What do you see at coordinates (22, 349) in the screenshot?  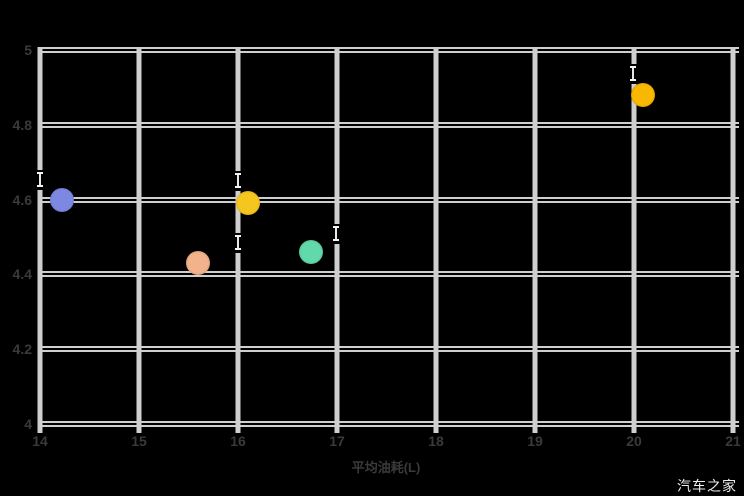 I see `y-tick-label: 4.2` at bounding box center [22, 349].